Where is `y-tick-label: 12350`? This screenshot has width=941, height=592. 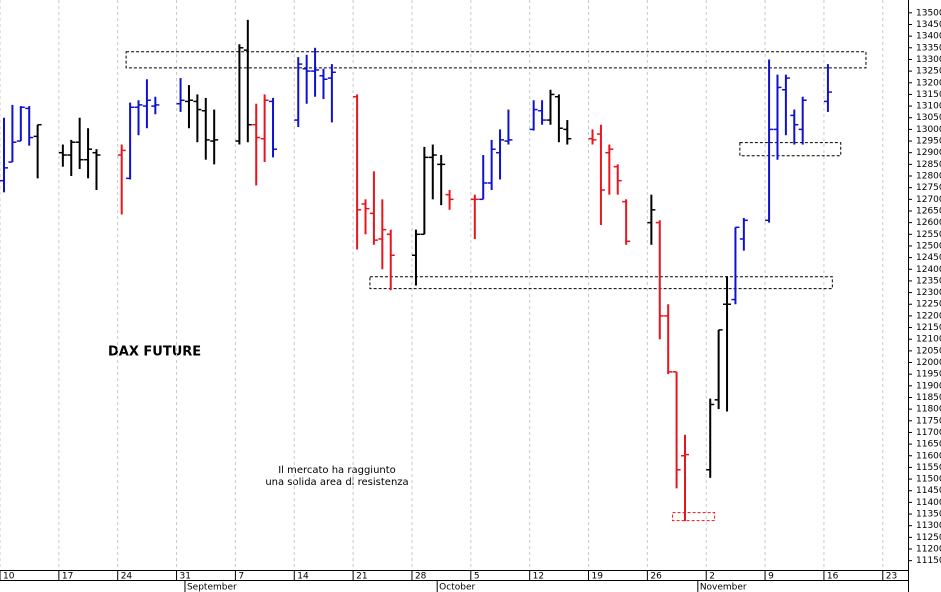
y-tick-label: 12350 is located at coordinates (928, 281).